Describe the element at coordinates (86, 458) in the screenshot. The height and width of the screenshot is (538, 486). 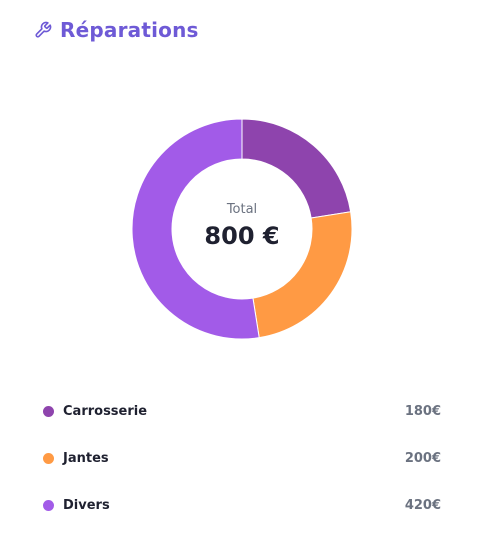
I see `legend-label-jantes: Jantes` at that location.